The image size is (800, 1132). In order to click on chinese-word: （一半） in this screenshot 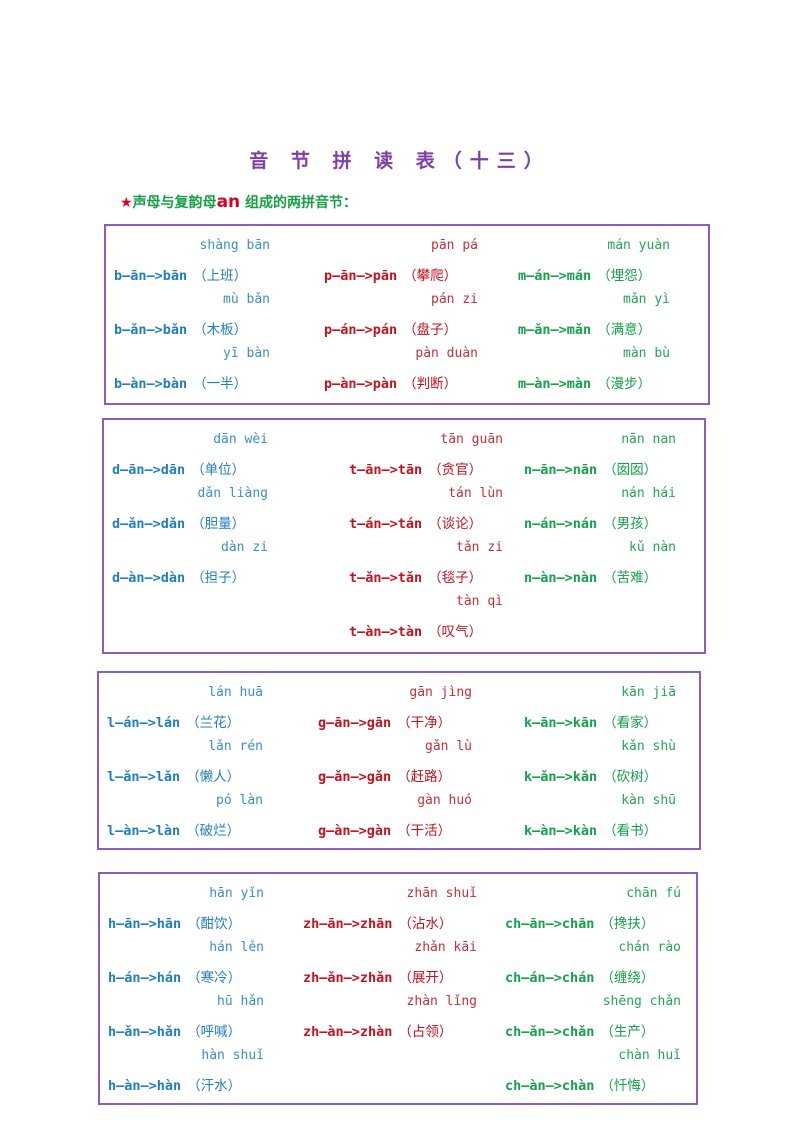, I will do `click(220, 384)`.